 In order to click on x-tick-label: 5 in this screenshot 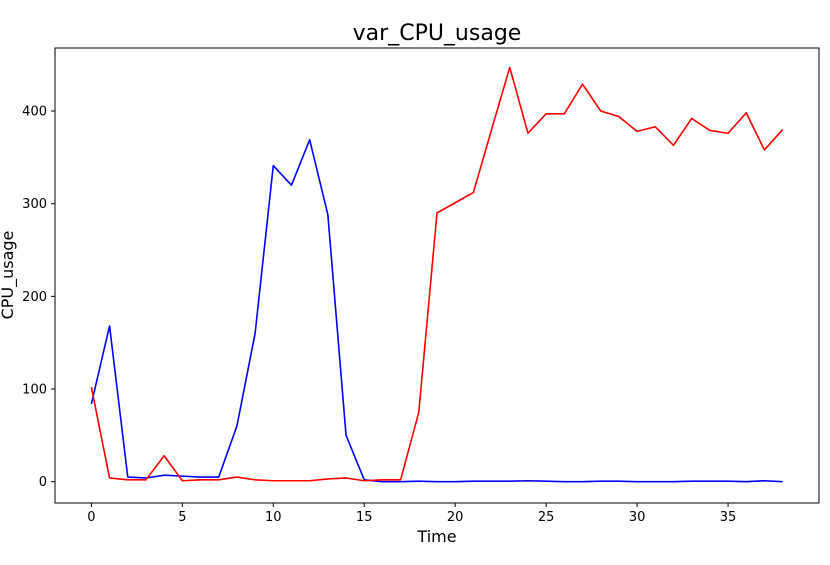, I will do `click(182, 517)`.